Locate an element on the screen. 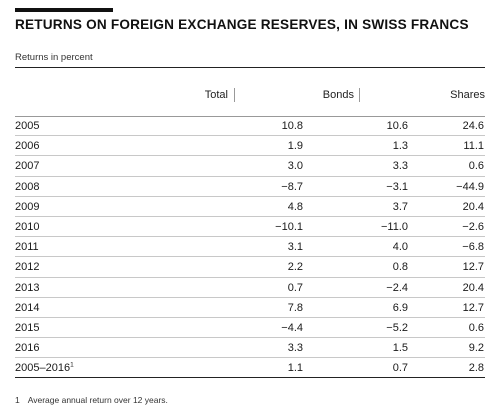 Image resolution: width=500 pixels, height=411 pixels. row-year: 2009 is located at coordinates (27, 206).